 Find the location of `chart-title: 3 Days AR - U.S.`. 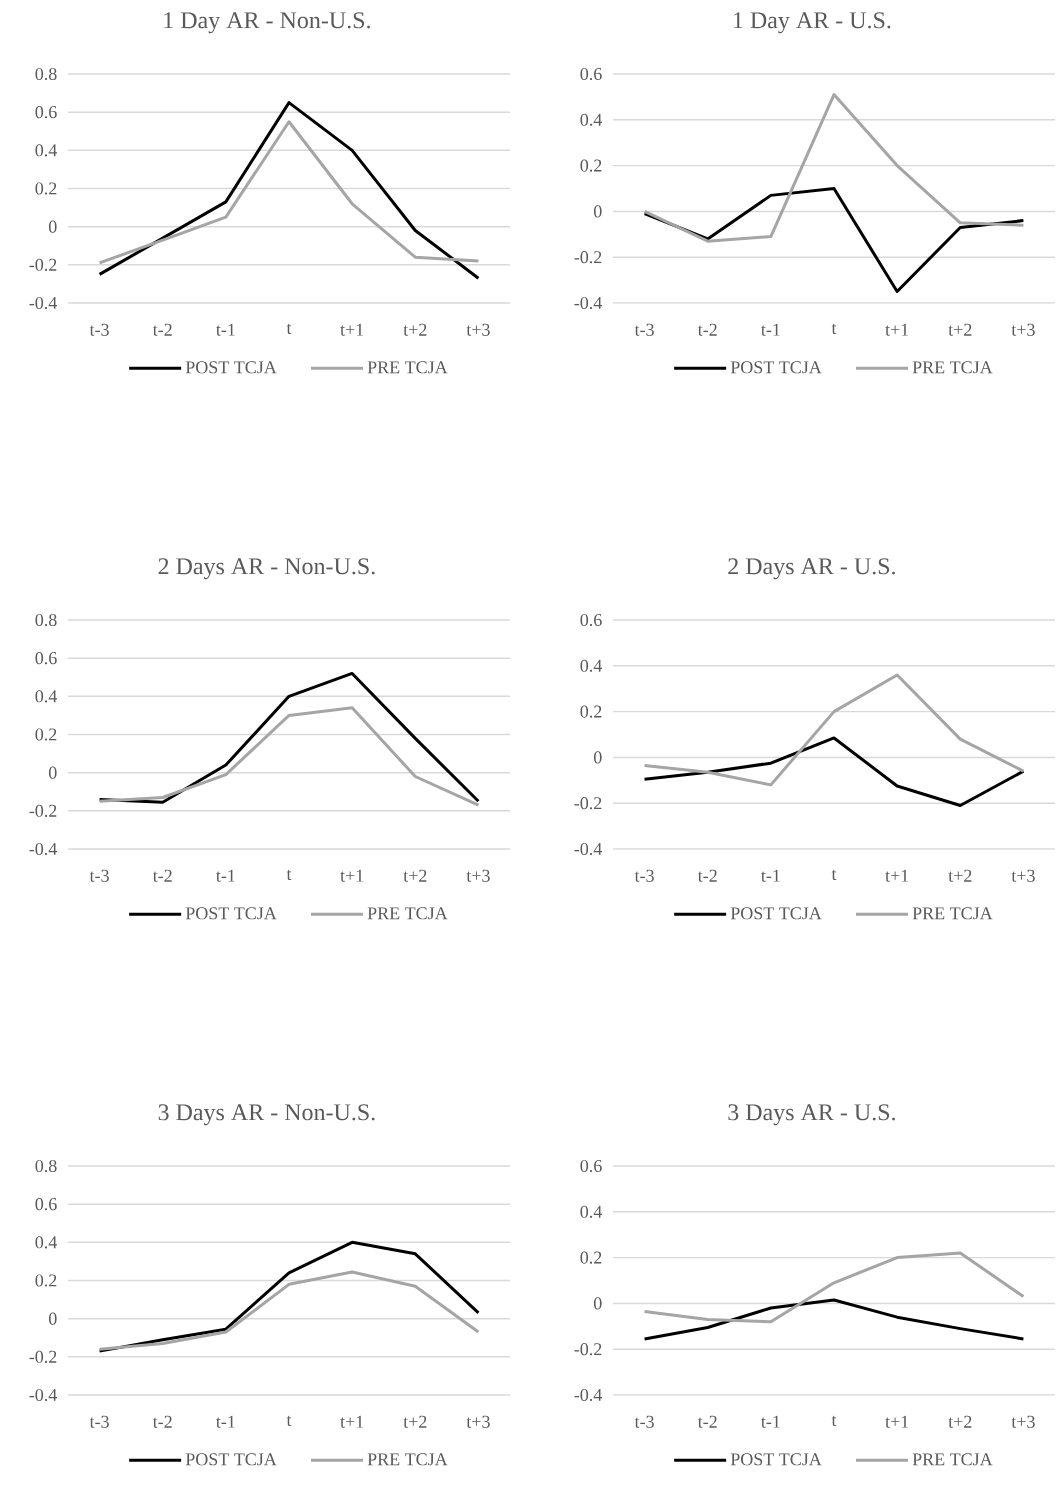

chart-title: 3 Days AR - U.S. is located at coordinates (812, 1115).